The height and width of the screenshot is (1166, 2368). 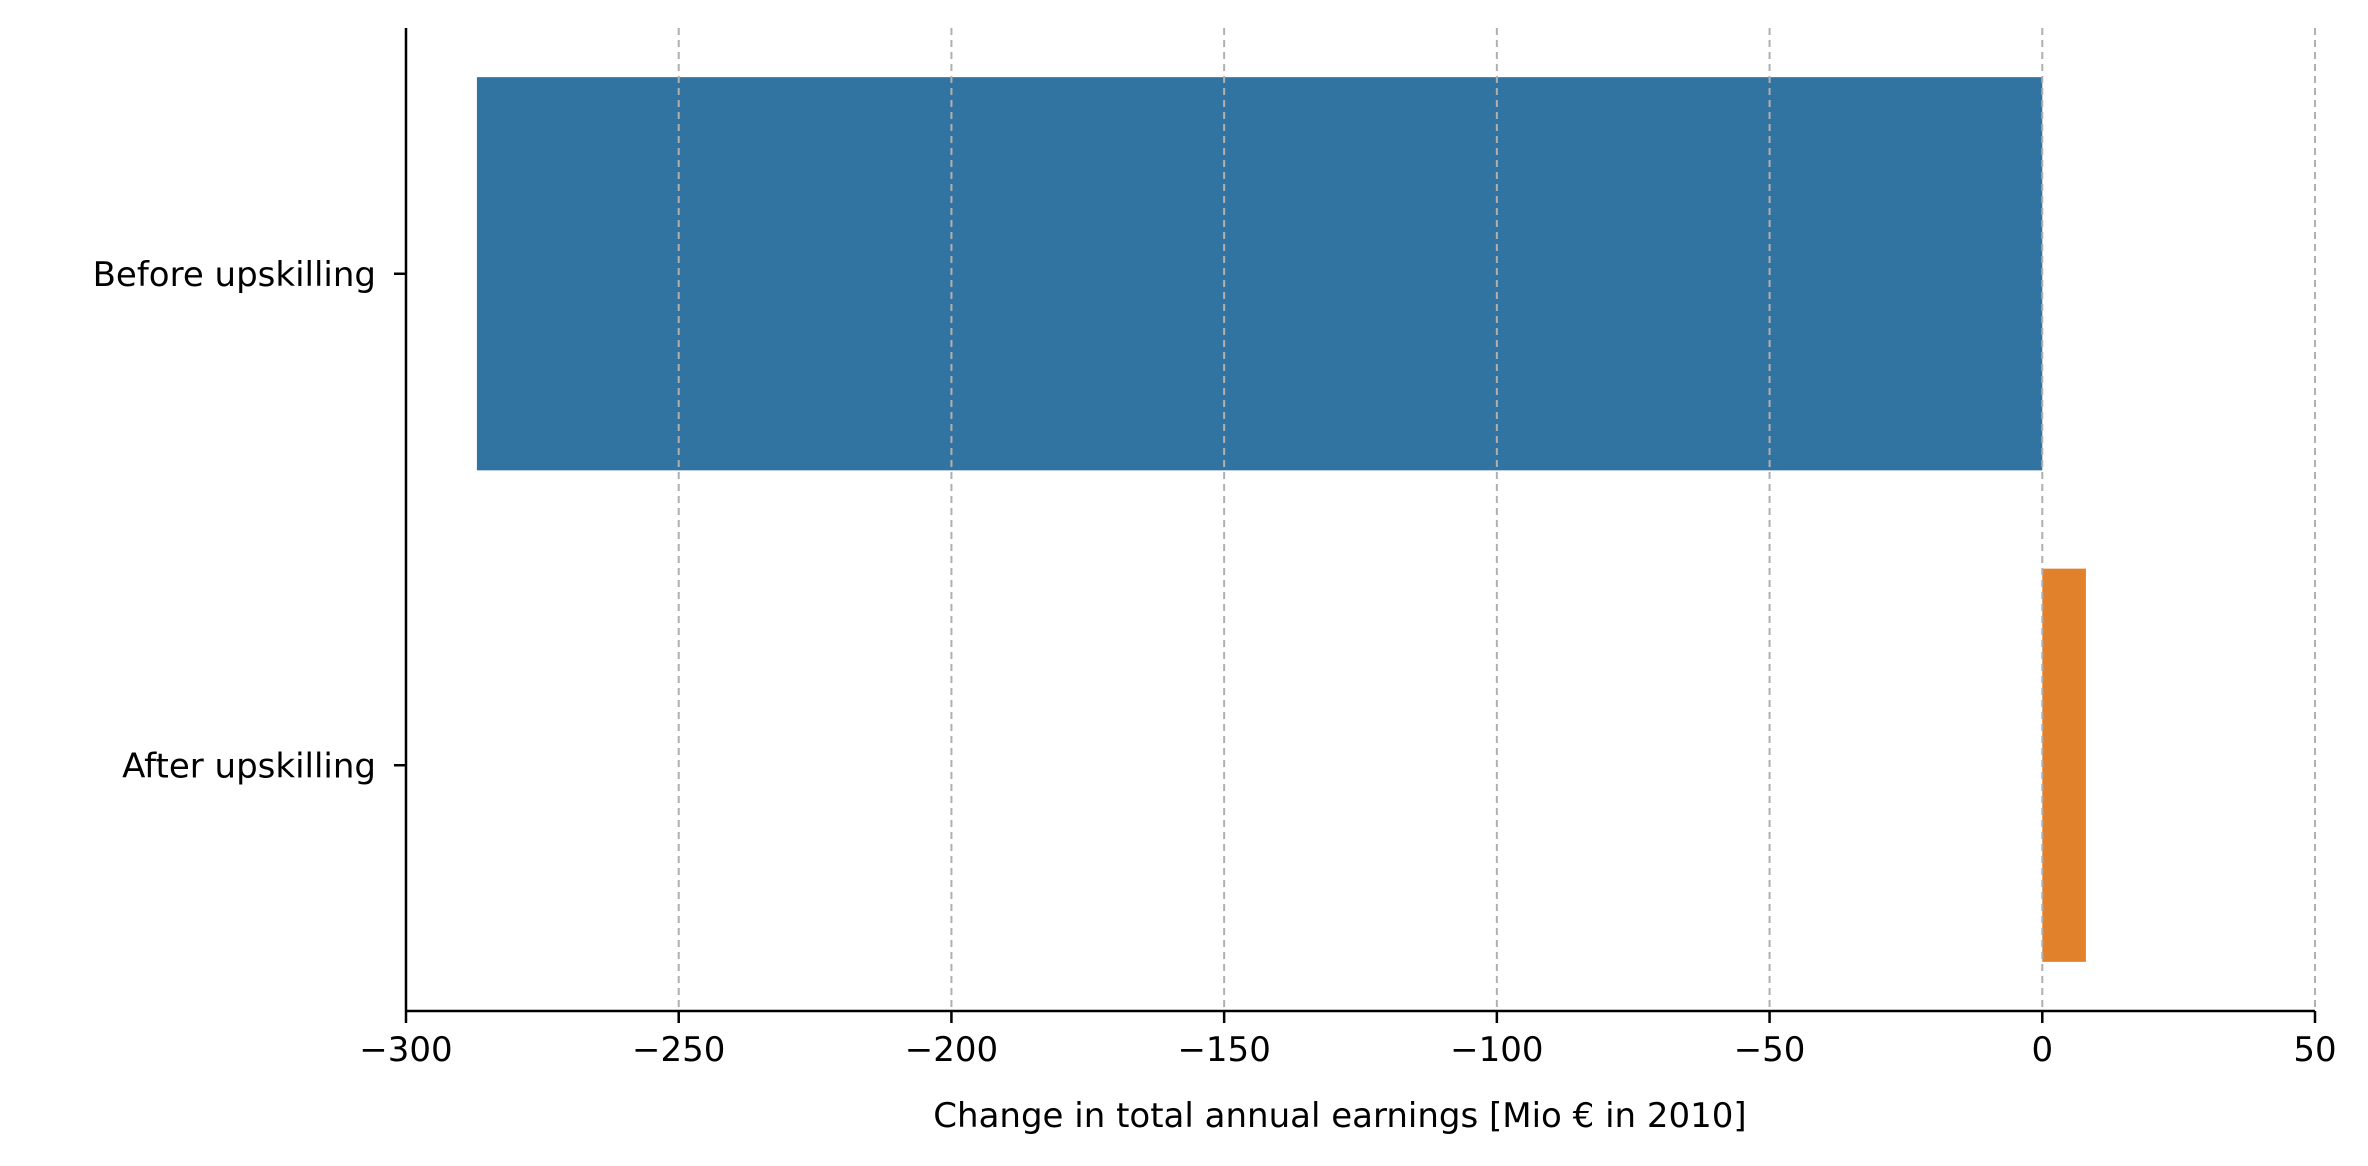 I want to click on y-tick-label: Before upskilling, so click(x=234, y=275).